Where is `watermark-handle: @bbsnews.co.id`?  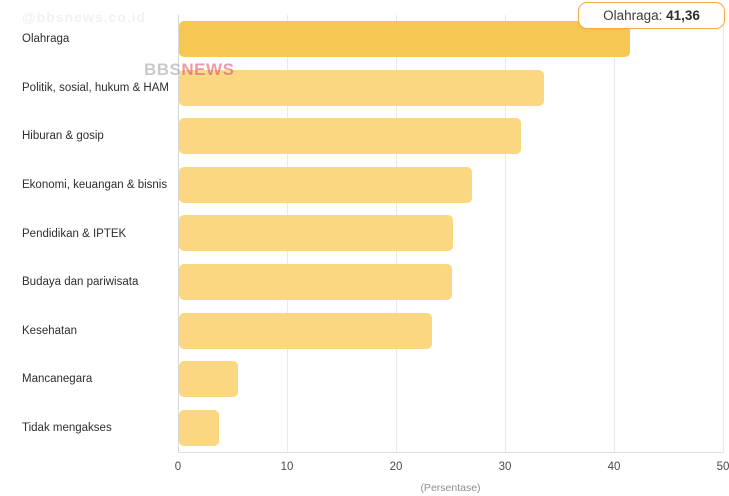 watermark-handle: @bbsnews.co.id is located at coordinates (84, 17).